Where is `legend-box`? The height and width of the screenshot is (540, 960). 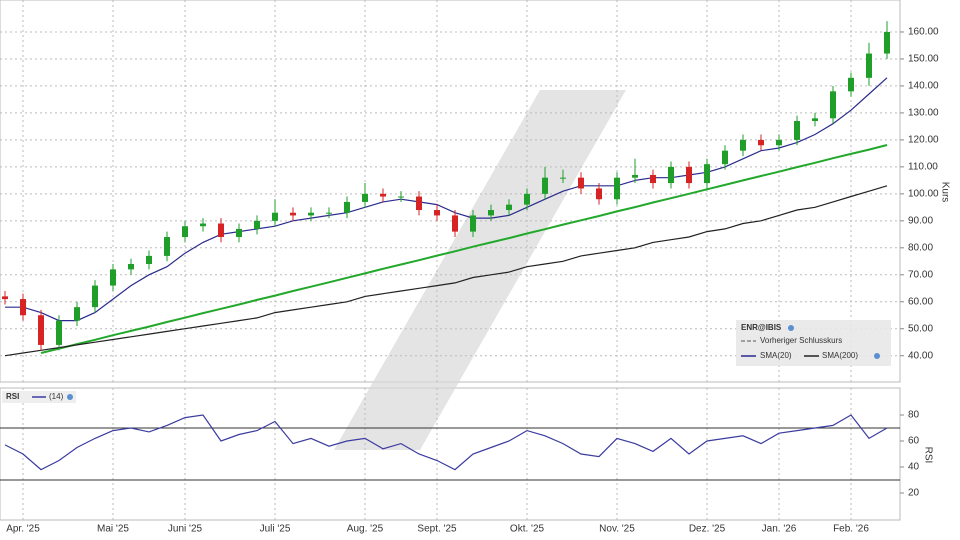 legend-box is located at coordinates (813, 343).